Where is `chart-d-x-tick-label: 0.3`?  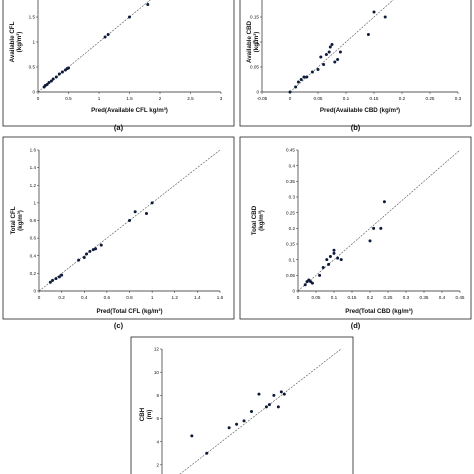 chart-d-x-tick-label: 0.3 is located at coordinates (406, 297).